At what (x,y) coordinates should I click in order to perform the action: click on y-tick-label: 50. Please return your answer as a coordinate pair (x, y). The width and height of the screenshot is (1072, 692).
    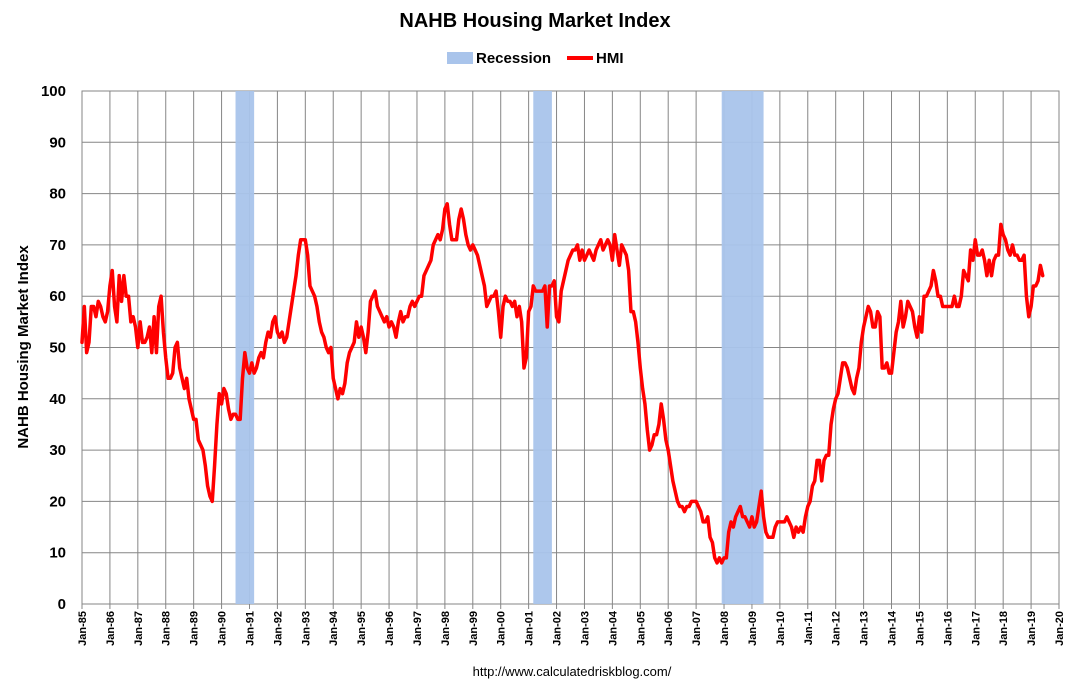
    Looking at the image, I should click on (57, 348).